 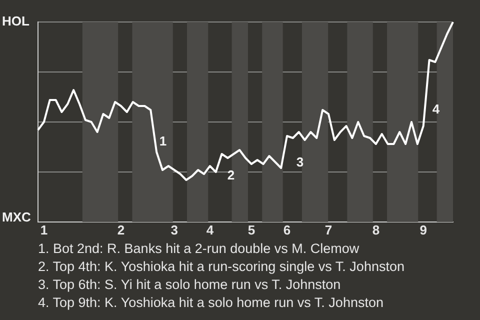 What do you see at coordinates (163, 141) in the screenshot?
I see `annotation: 1` at bounding box center [163, 141].